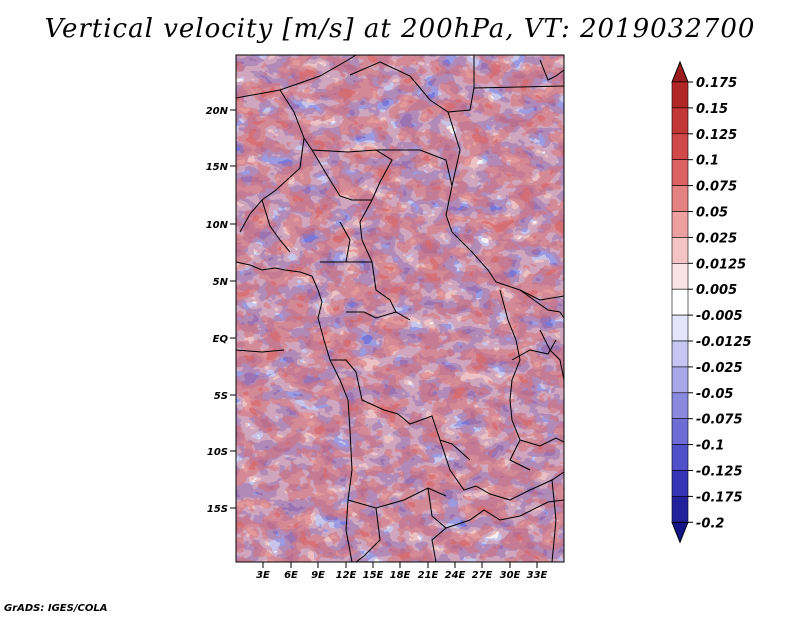 The height and width of the screenshot is (618, 800). I want to click on colorbar-label: -0.025, so click(719, 368).